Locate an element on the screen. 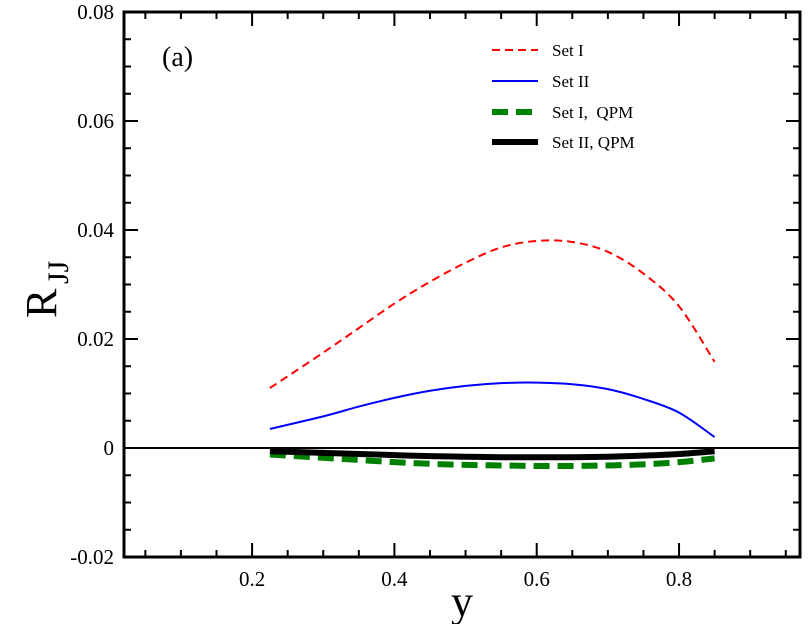 The height and width of the screenshot is (624, 810). y-tick-label: 0.06 is located at coordinates (95, 121).